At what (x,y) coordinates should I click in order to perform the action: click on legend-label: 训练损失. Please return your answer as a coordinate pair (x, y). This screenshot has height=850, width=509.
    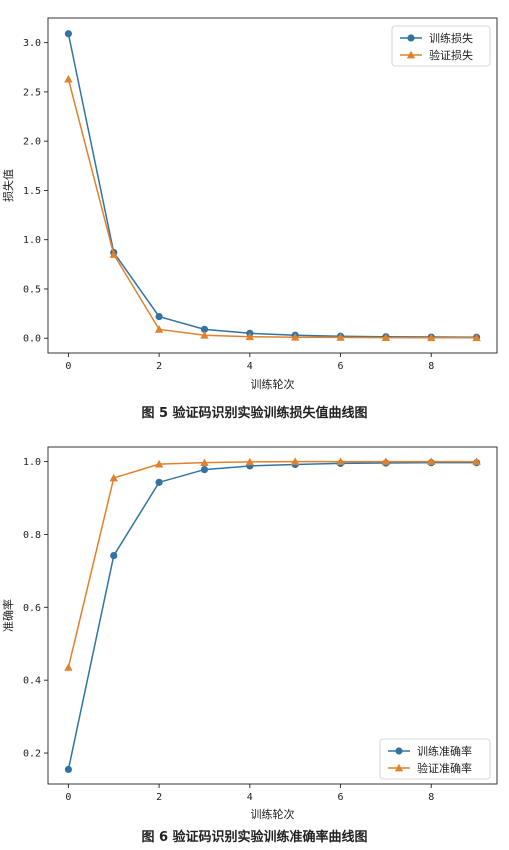
    Looking at the image, I should click on (451, 38).